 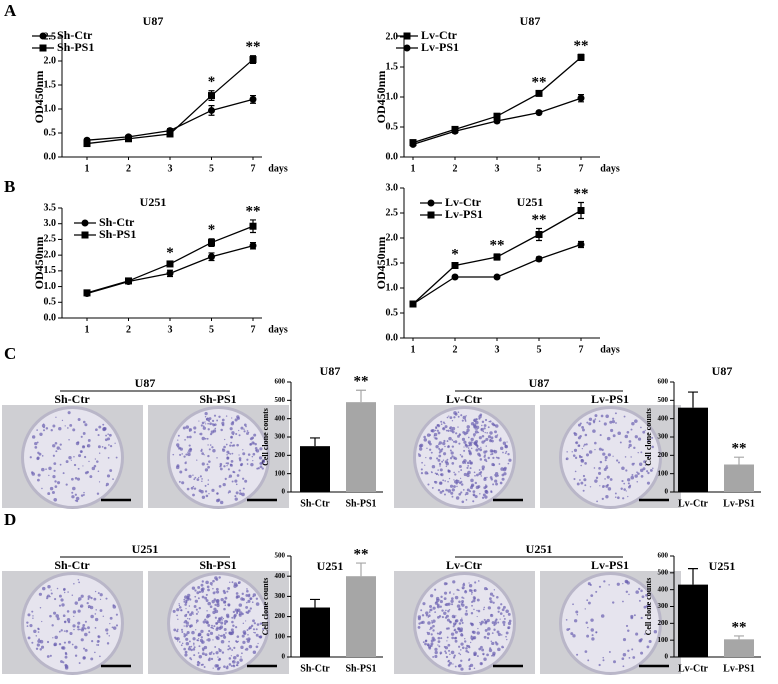 What do you see at coordinates (455, 349) in the screenshot?
I see `x-tick-label: 2` at bounding box center [455, 349].